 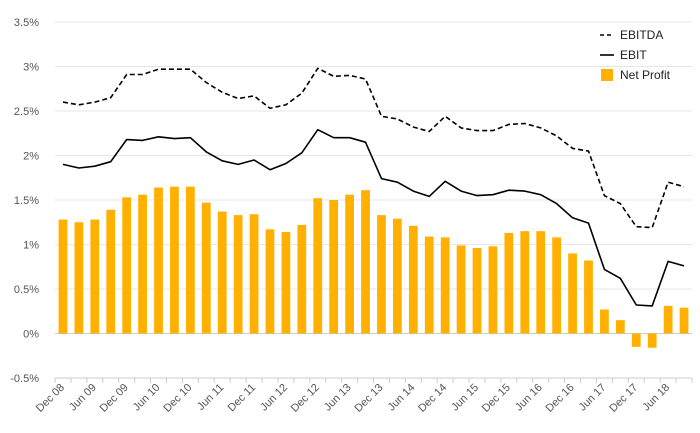 What do you see at coordinates (432, 398) in the screenshot?
I see `x-tick-label: Dec 14` at bounding box center [432, 398].